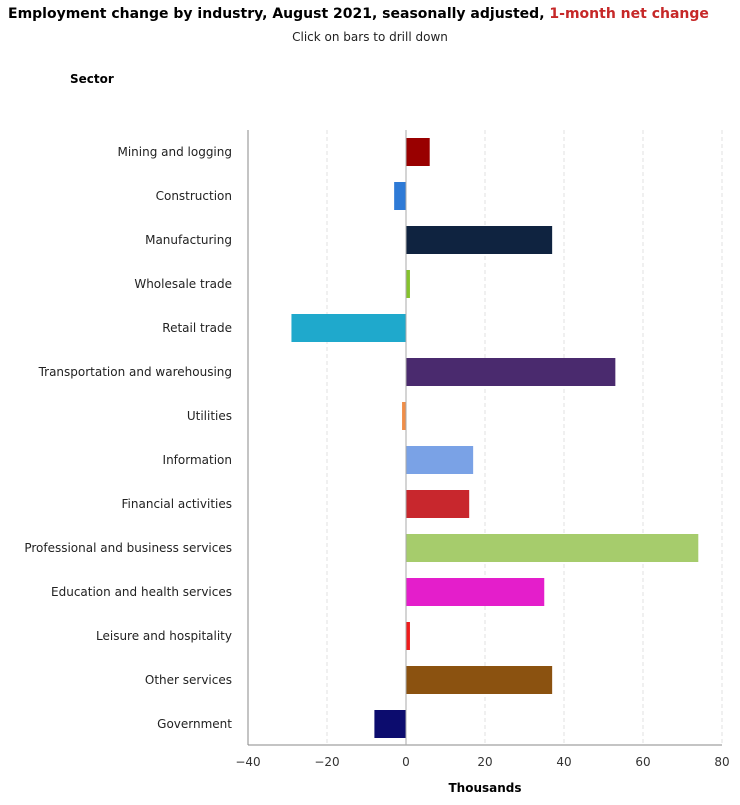 This screenshot has height=805, width=740. Describe the element at coordinates (197, 460) in the screenshot. I see `category-label: Information` at that location.